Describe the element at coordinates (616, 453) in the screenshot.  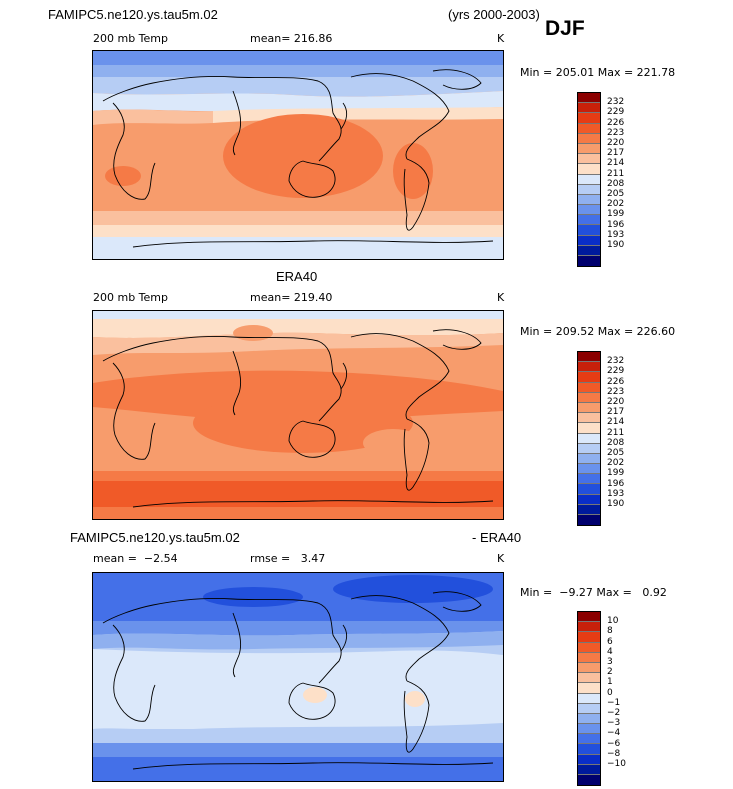
I see `colorbar-tick-label: 205` at that location.